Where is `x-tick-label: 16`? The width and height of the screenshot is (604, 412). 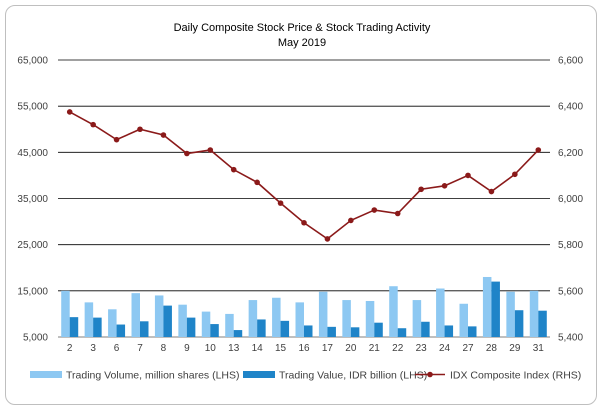 x-tick-label: 16 is located at coordinates (304, 348).